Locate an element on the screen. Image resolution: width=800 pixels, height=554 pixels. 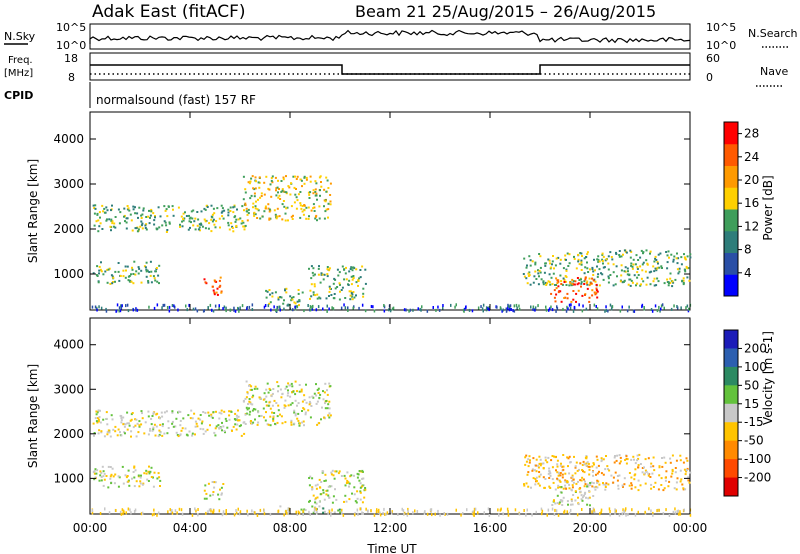
noise-line is located at coordinates (390, 36).